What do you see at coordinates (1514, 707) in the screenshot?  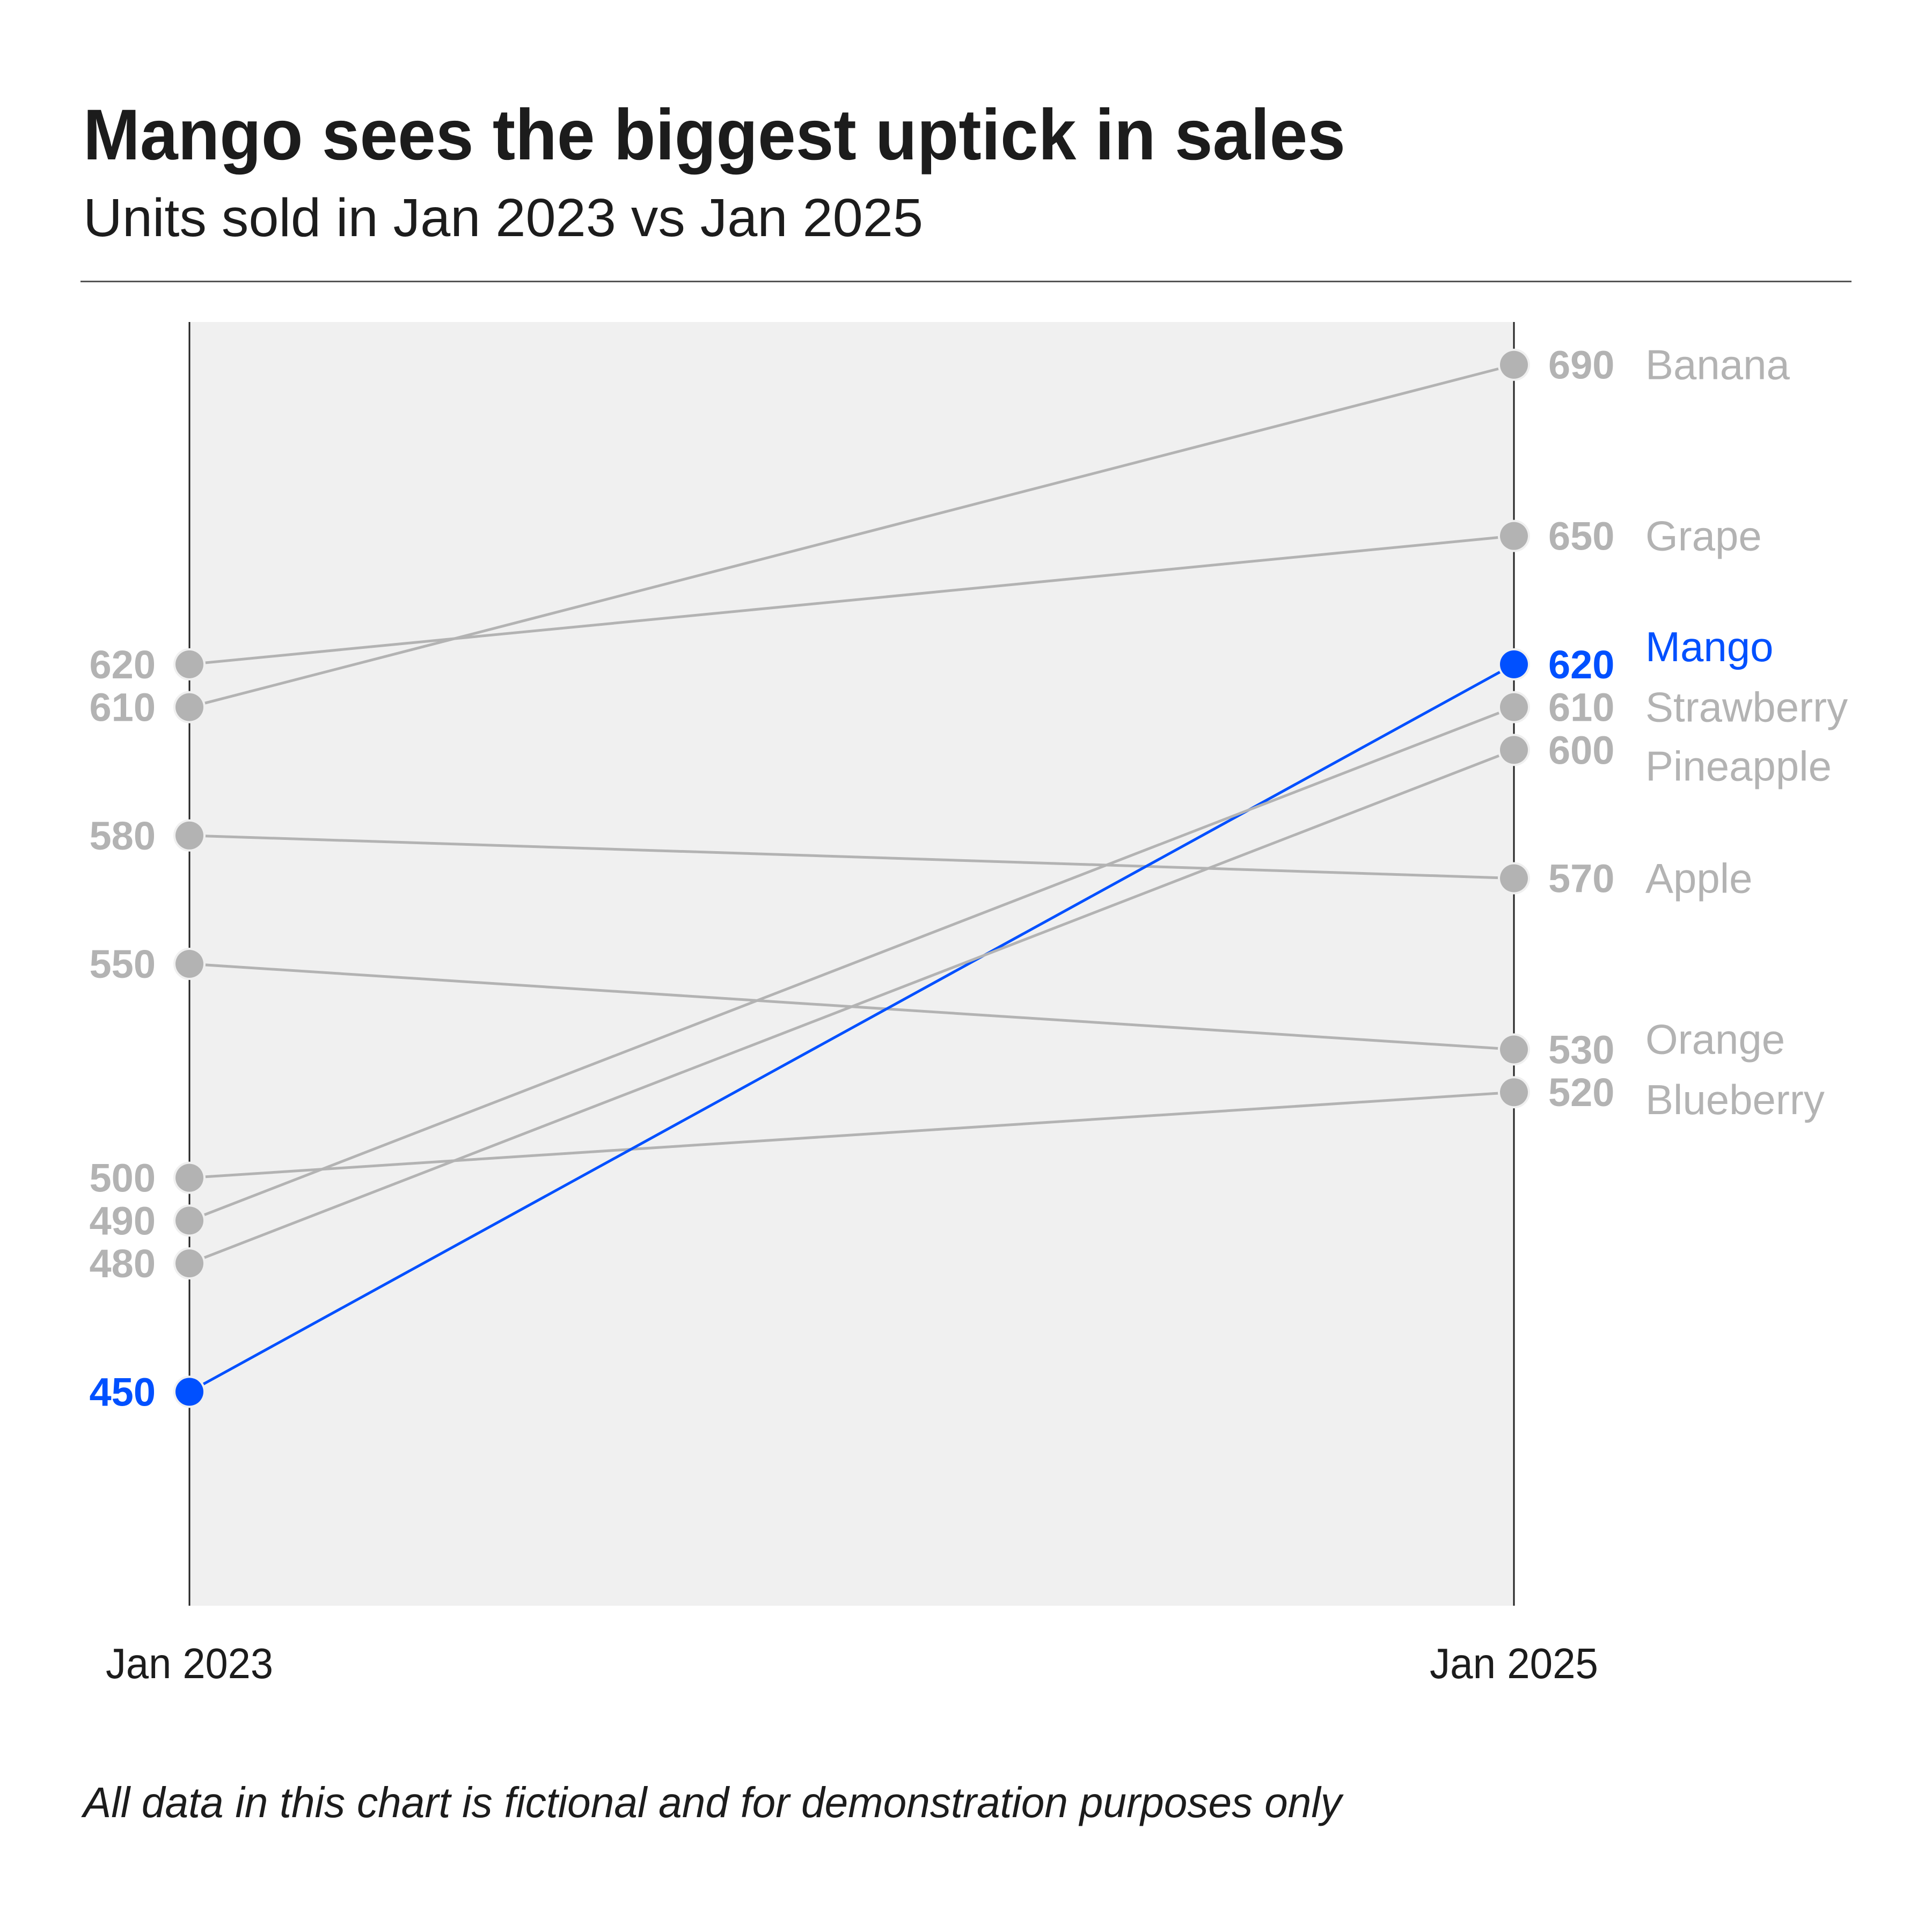 I see `dot-strawberry-end` at bounding box center [1514, 707].